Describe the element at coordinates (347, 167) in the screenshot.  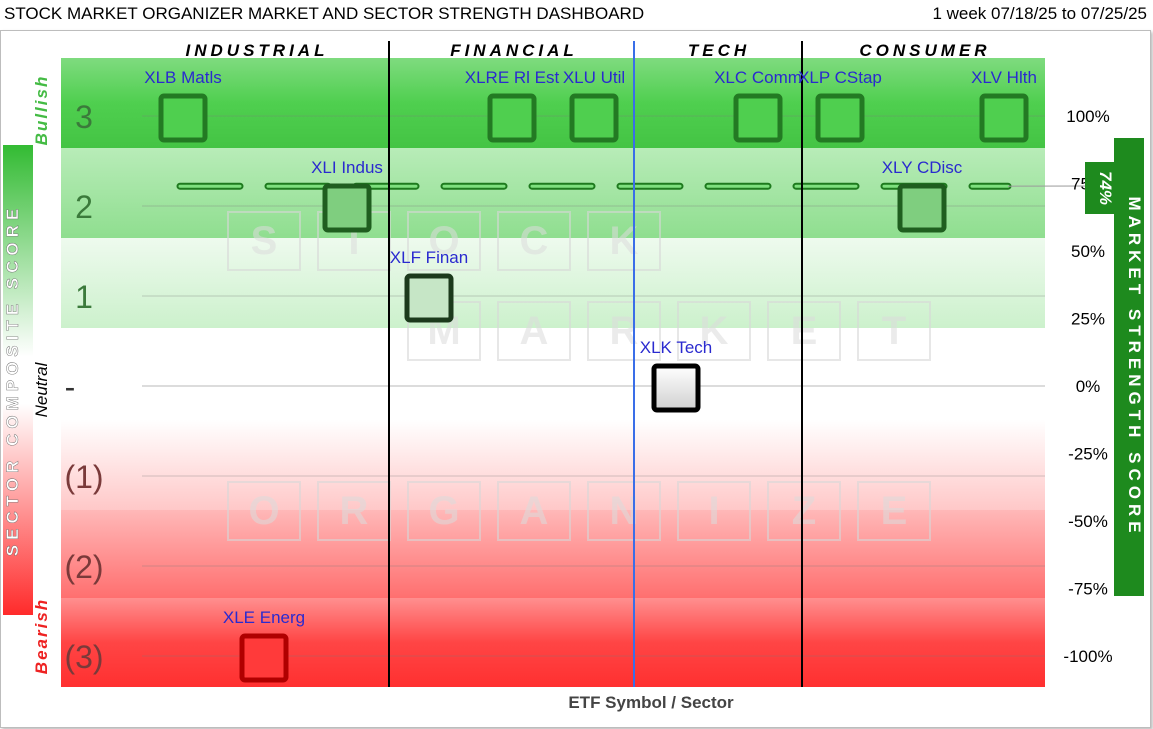
I see `etf-label: XLI Indus` at that location.